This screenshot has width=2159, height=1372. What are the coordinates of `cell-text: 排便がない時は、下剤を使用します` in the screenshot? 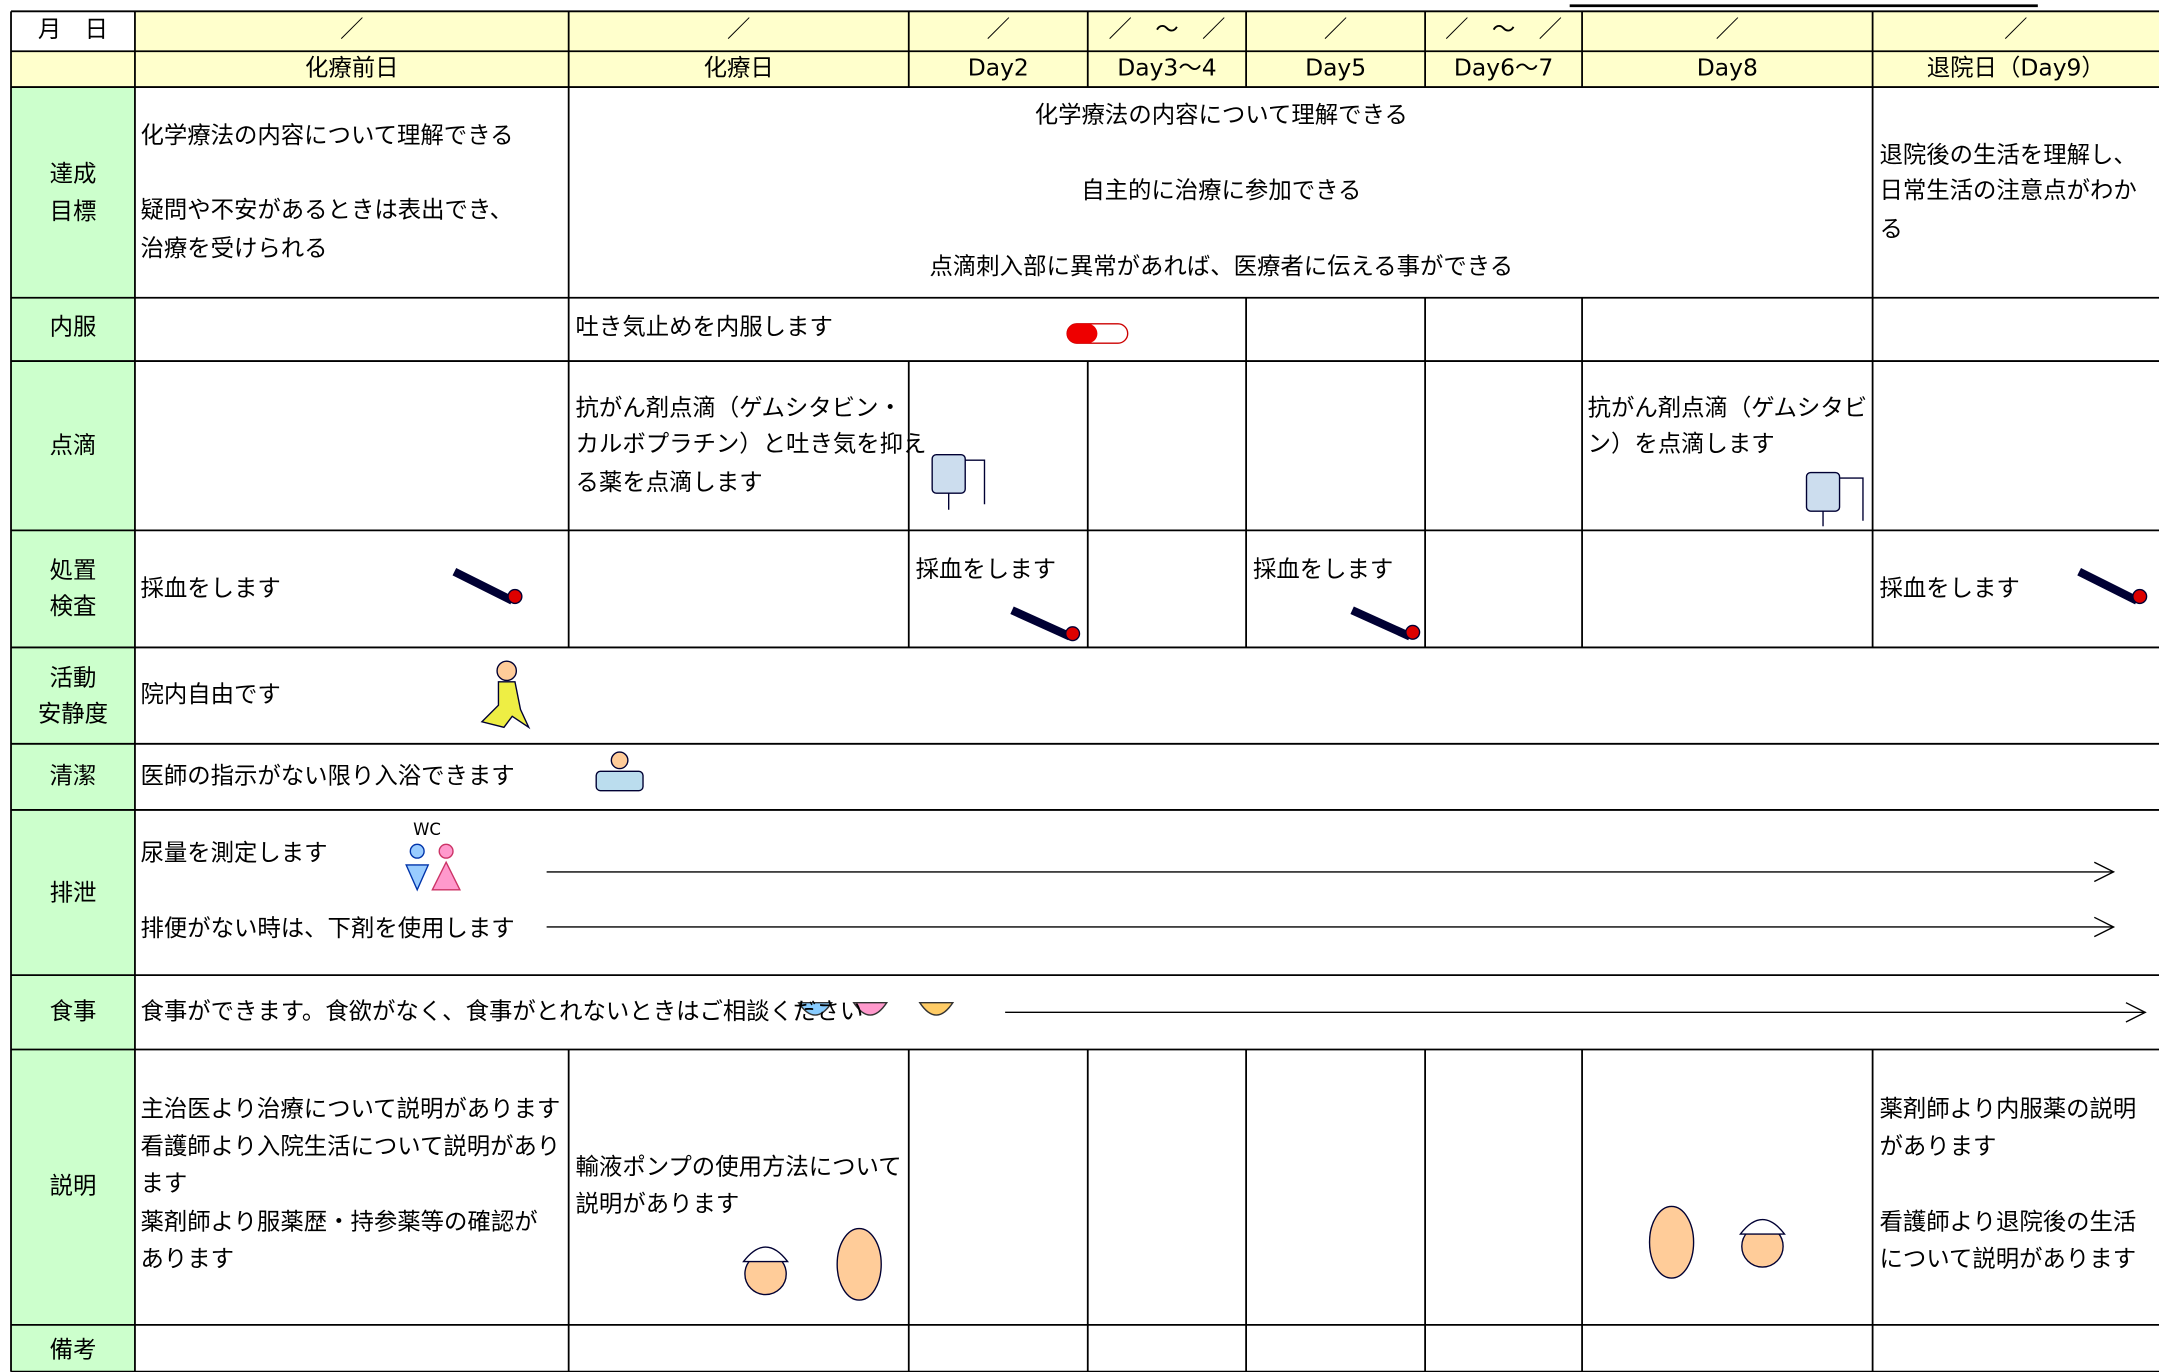 It's located at (327, 928).